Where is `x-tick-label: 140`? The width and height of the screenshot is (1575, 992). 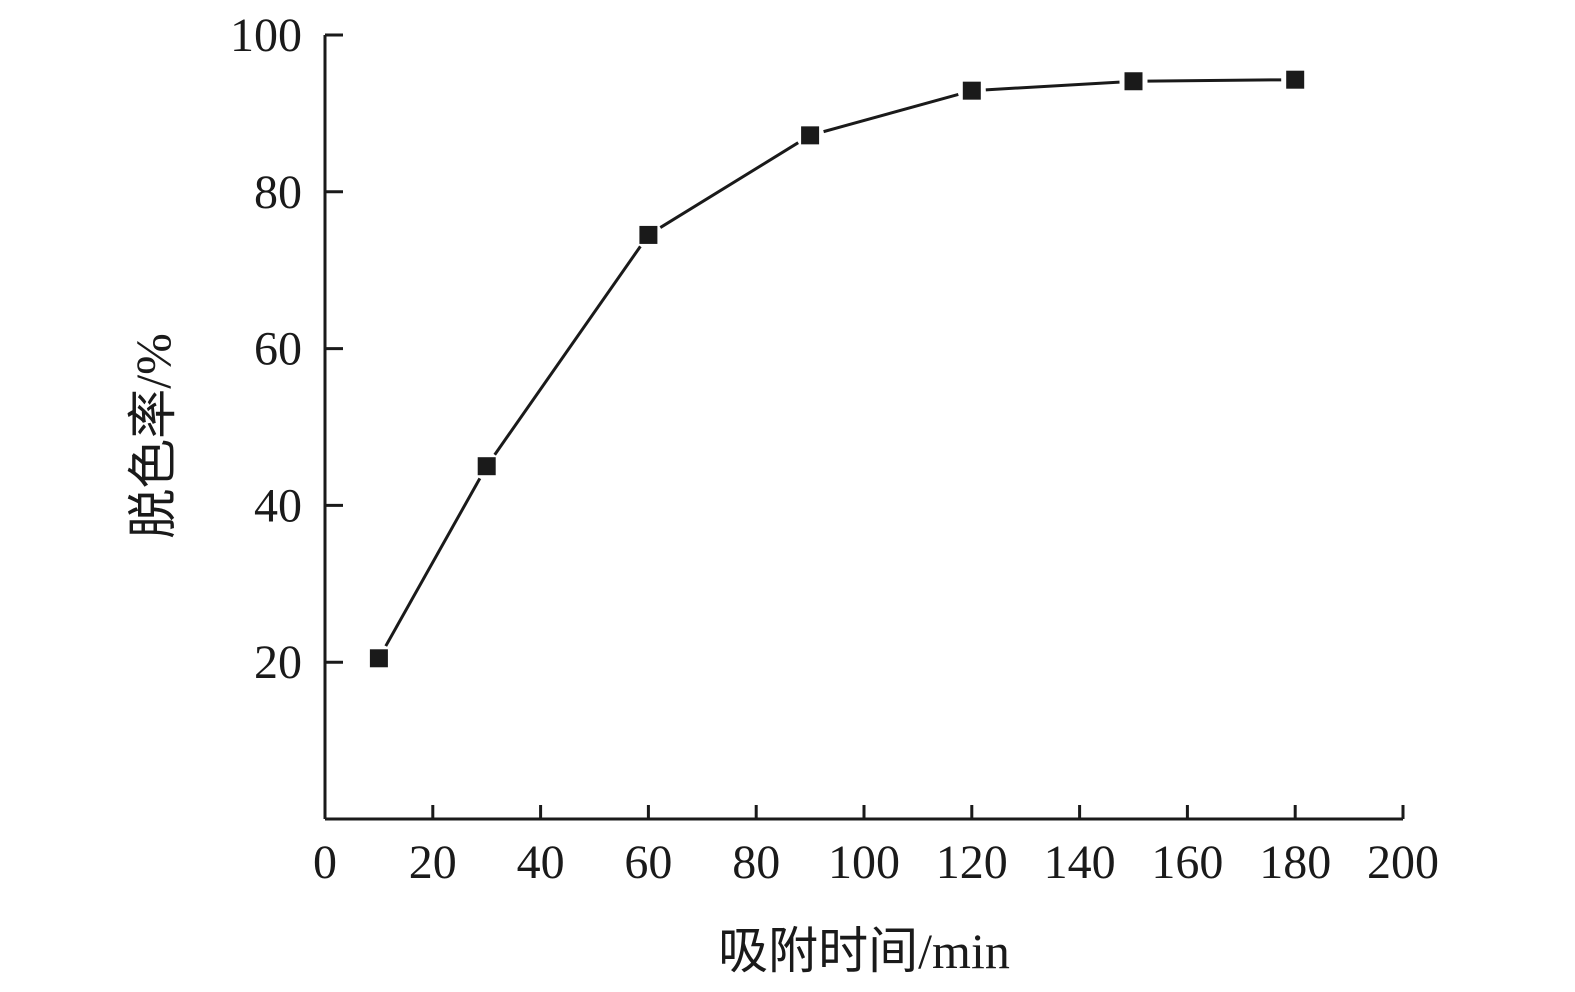 x-tick-label: 140 is located at coordinates (1080, 862).